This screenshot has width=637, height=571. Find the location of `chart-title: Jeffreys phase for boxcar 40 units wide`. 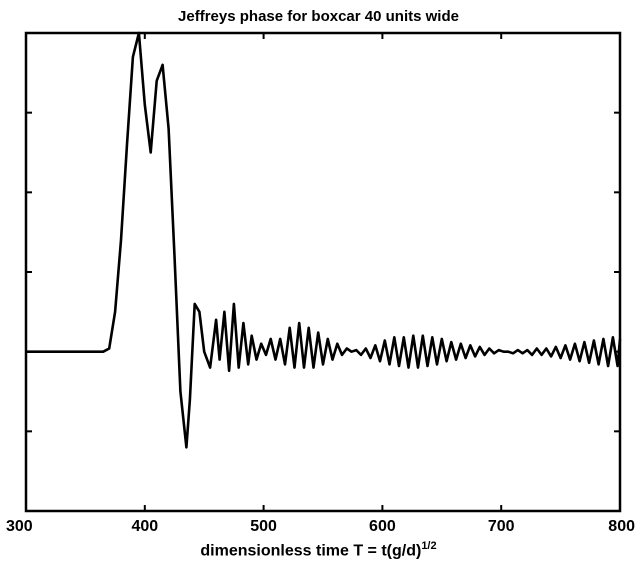

chart-title: Jeffreys phase for boxcar 40 units wide is located at coordinates (318, 16).